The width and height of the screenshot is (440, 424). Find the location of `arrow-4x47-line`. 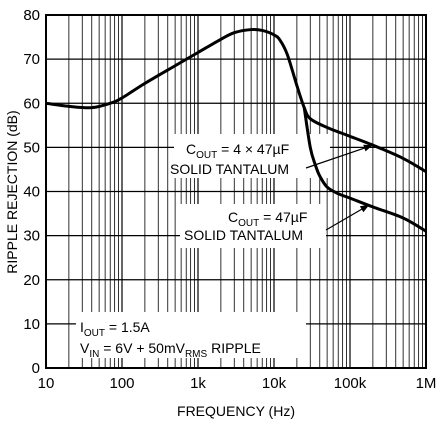

arrow-4x47-line is located at coordinates (339, 156).